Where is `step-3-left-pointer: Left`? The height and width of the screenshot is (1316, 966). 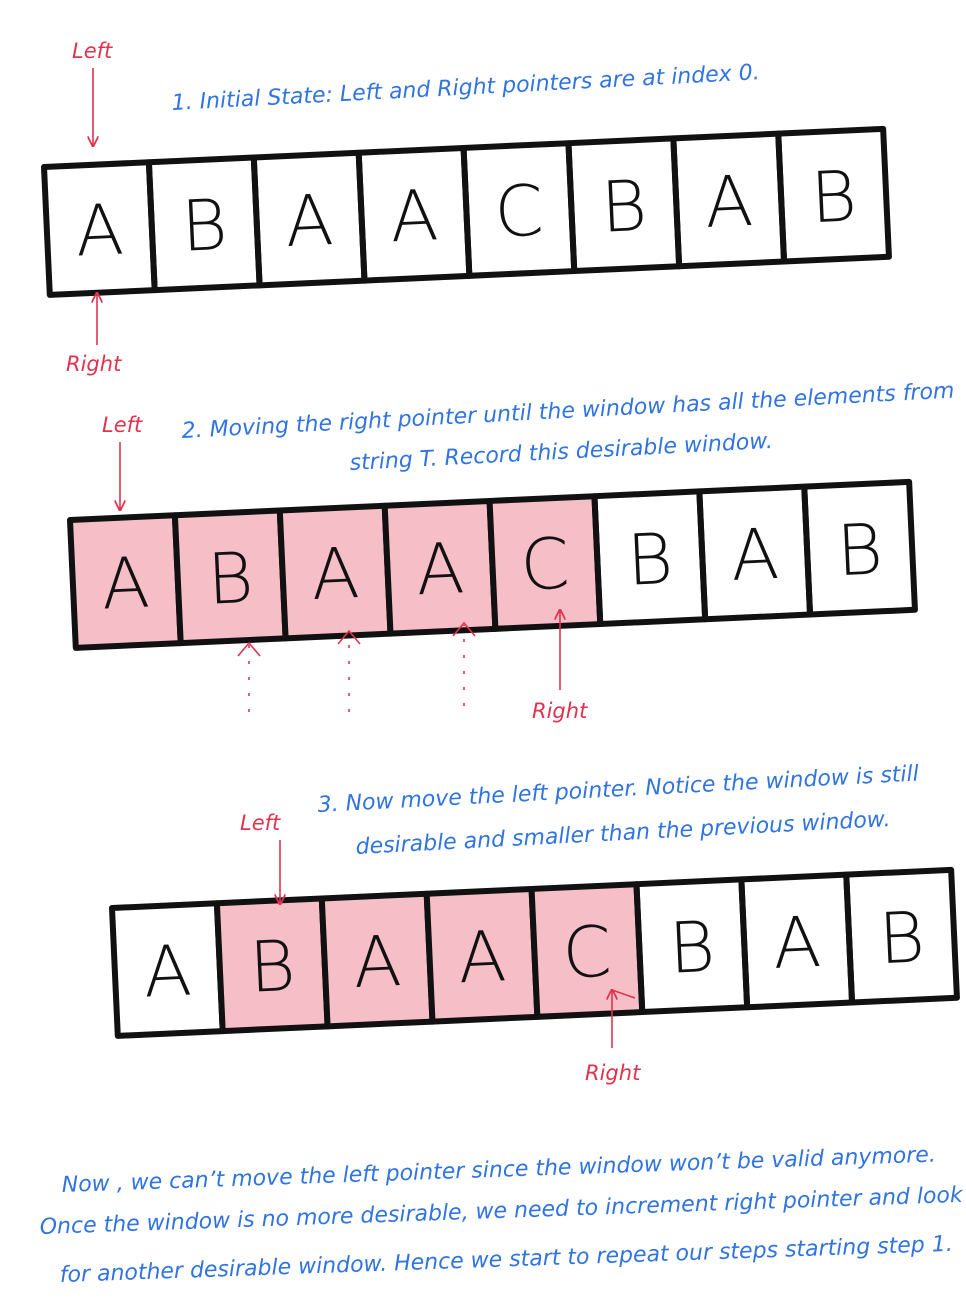 step-3-left-pointer: Left is located at coordinates (260, 857).